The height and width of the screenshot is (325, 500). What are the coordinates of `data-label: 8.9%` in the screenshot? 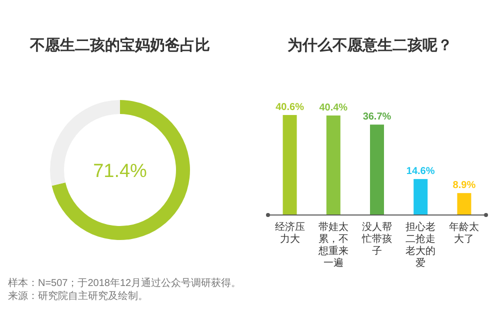 It's located at (464, 186).